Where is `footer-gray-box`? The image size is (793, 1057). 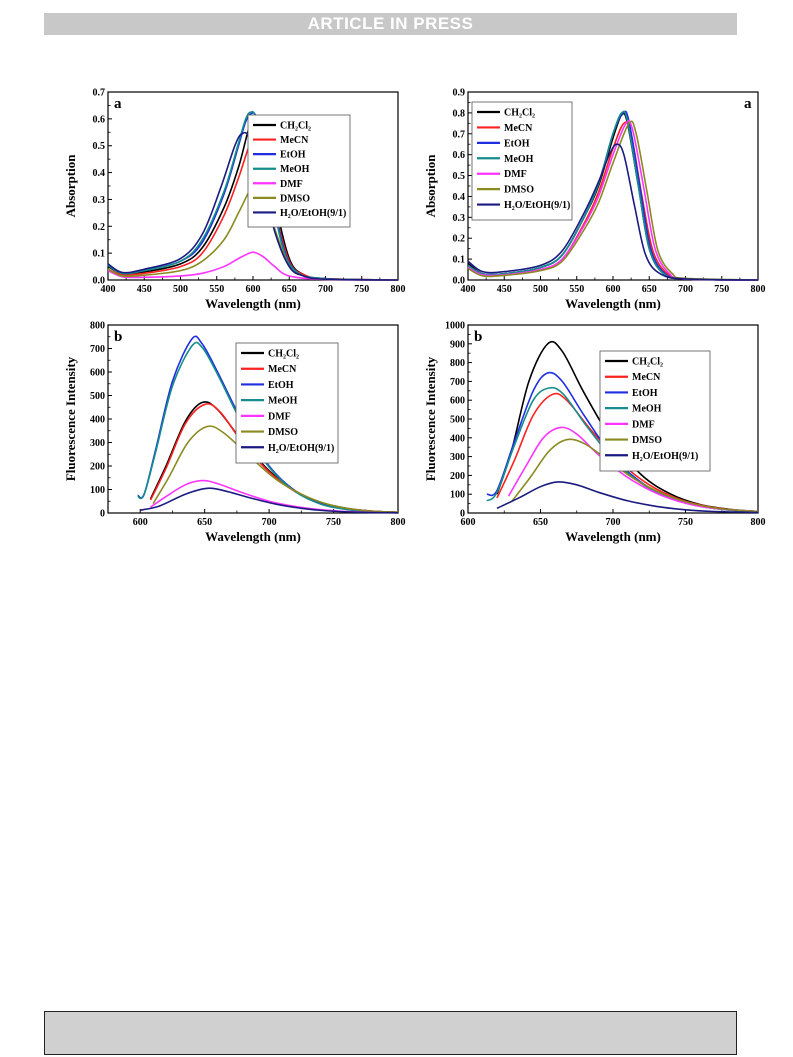 footer-gray-box is located at coordinates (390, 1033).